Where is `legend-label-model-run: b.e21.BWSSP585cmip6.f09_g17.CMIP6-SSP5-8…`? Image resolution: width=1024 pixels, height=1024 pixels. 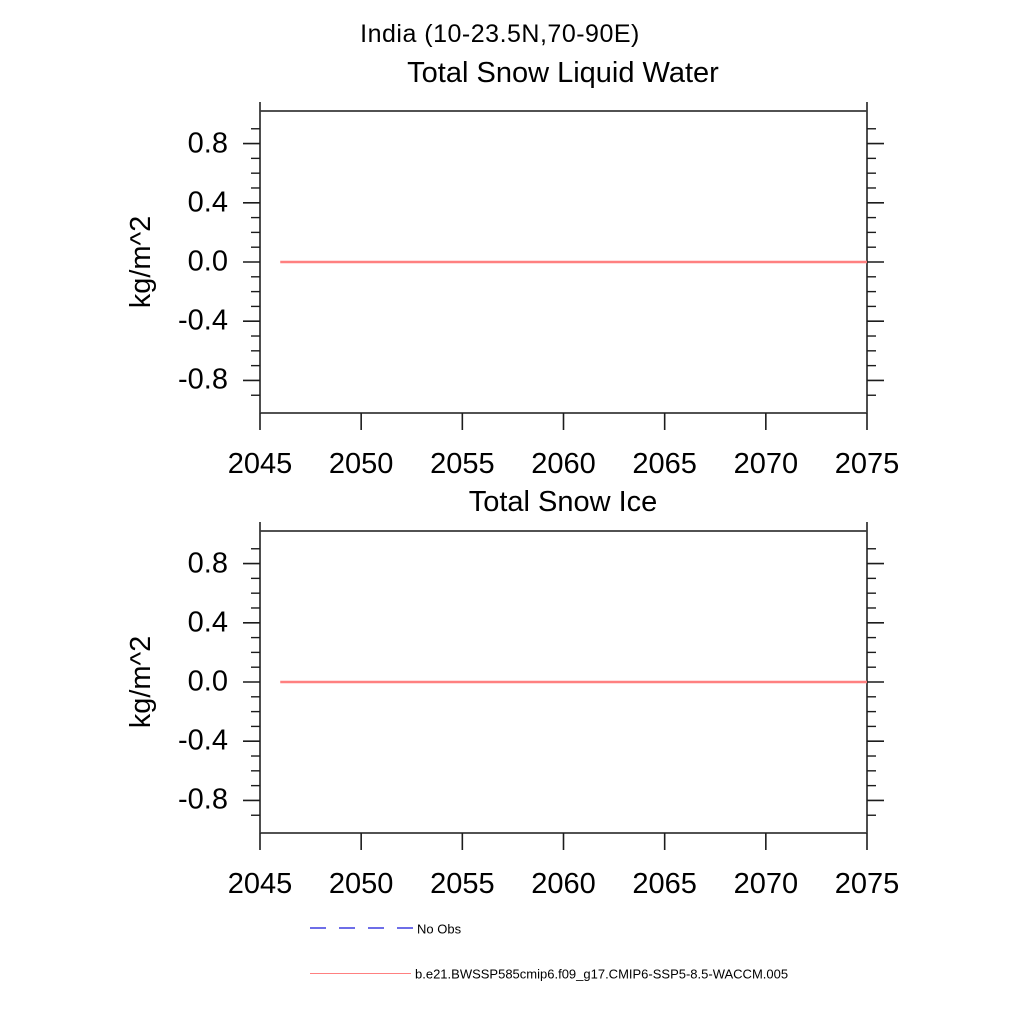
legend-label-model-run: b.e21.BWSSP585cmip6.f09_g17.CMIP6-SSP5-8… is located at coordinates (602, 974).